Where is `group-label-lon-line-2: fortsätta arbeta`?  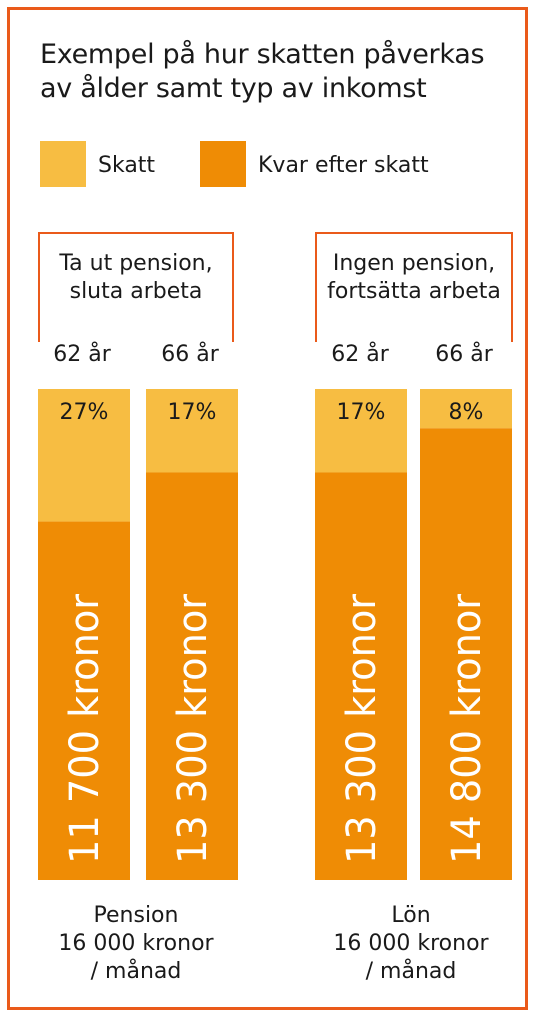
group-label-lon-line-2: fortsätta arbeta is located at coordinates (414, 291).